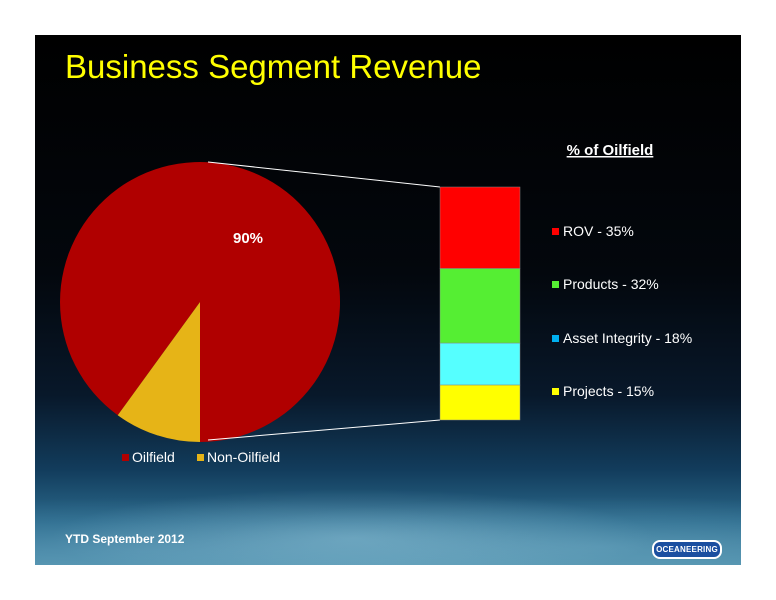  What do you see at coordinates (598, 231) in the screenshot?
I see `bar-legend-label-rov-35: ROV - 35%` at bounding box center [598, 231].